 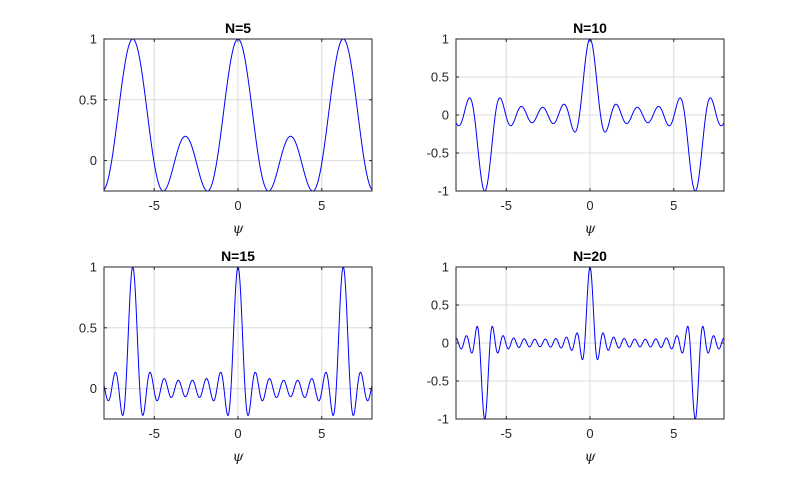 I want to click on subplot-title: N=10, so click(x=590, y=28).